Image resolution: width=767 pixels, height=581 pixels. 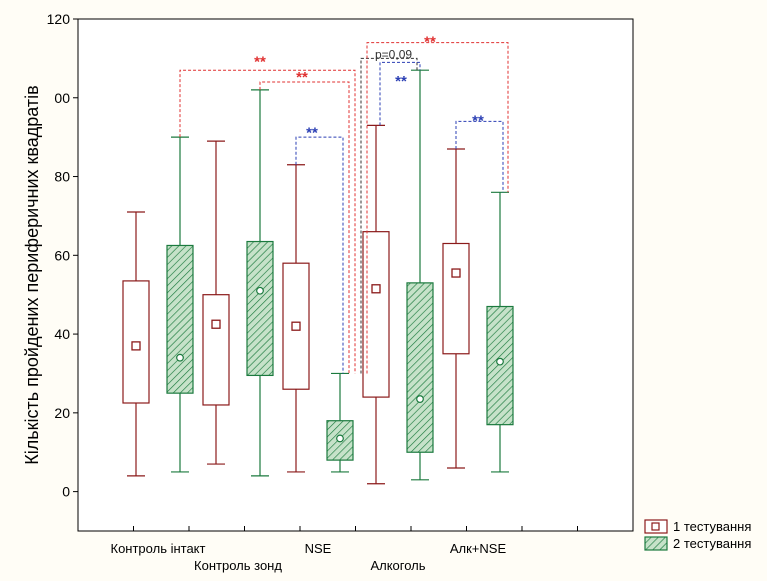 What do you see at coordinates (62, 413) in the screenshot?
I see `y-tick-label: 20` at bounding box center [62, 413].